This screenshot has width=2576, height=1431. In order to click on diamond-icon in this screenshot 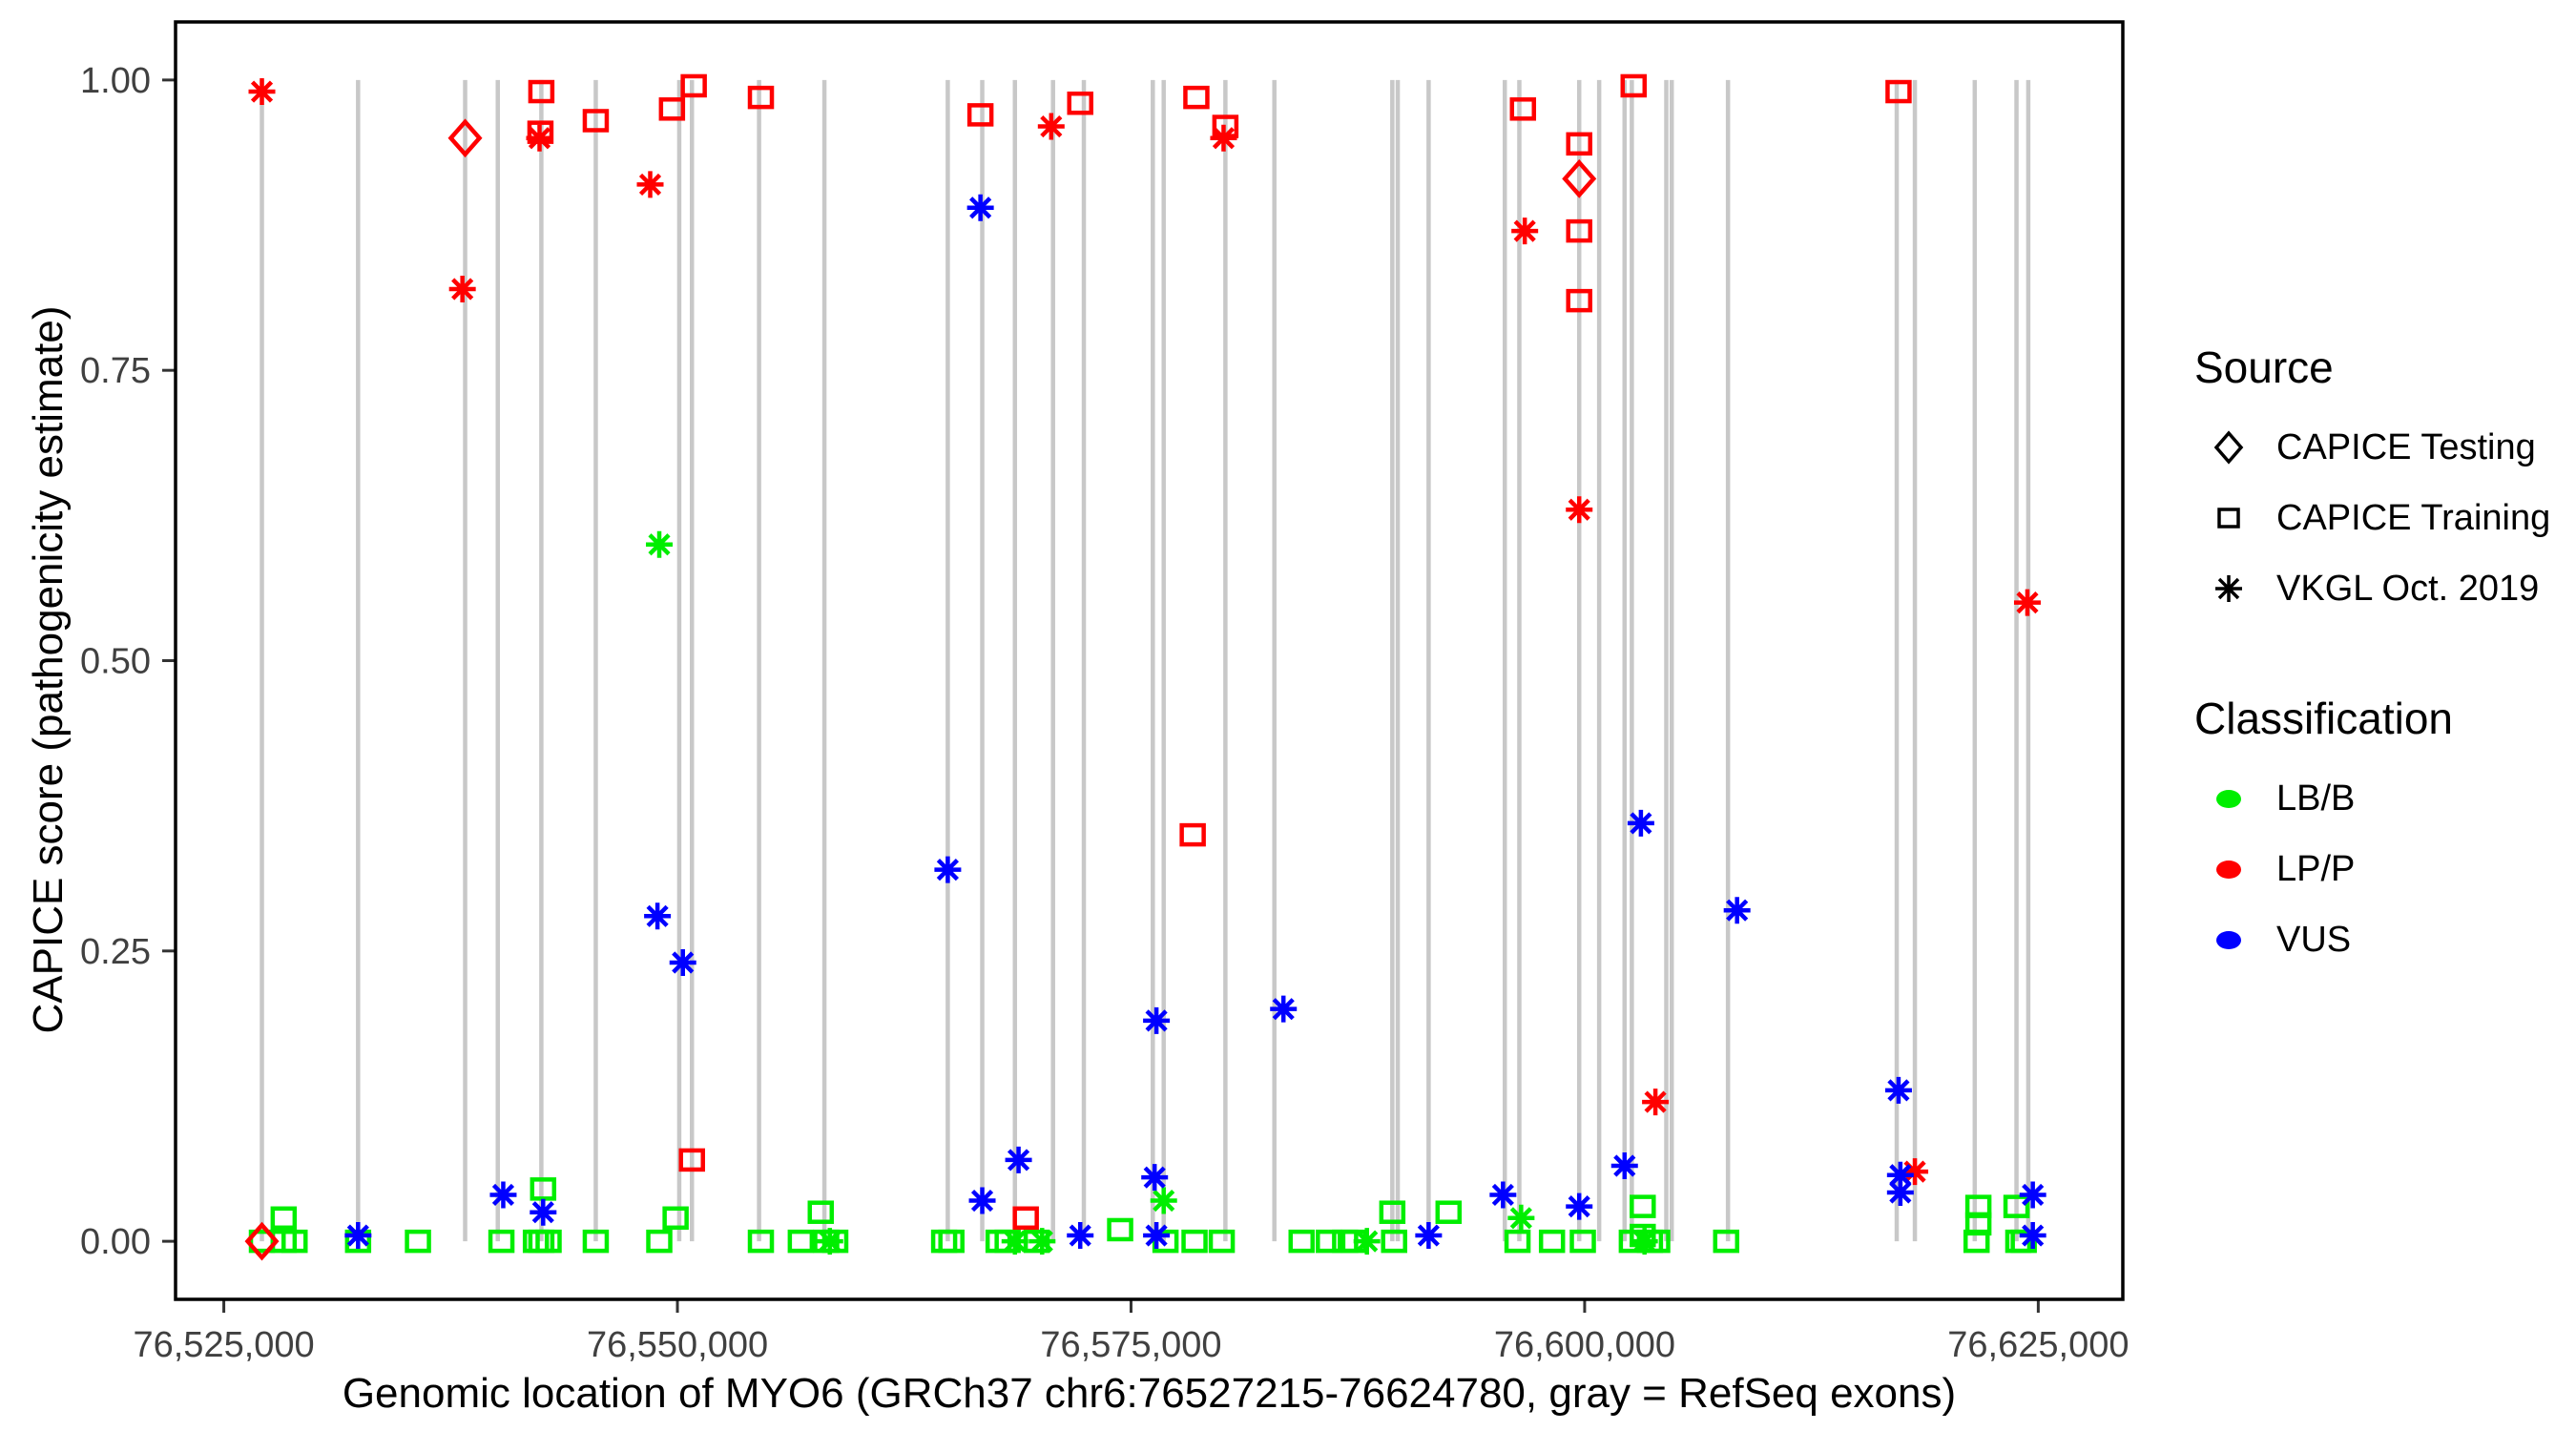, I will do `click(2228, 447)`.